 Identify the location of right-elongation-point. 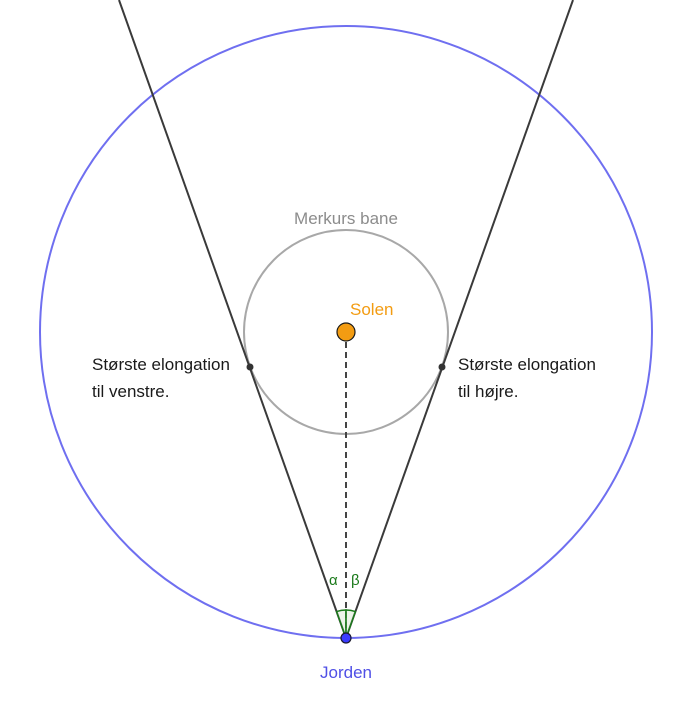
(442, 367).